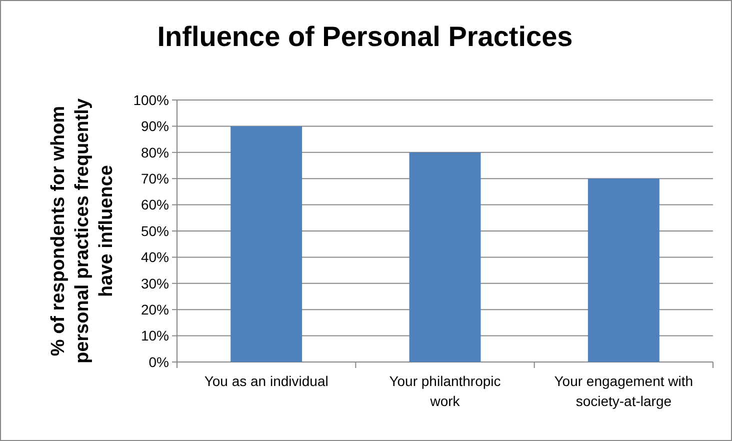  I want to click on y-tick-label: 0%, so click(158, 362).